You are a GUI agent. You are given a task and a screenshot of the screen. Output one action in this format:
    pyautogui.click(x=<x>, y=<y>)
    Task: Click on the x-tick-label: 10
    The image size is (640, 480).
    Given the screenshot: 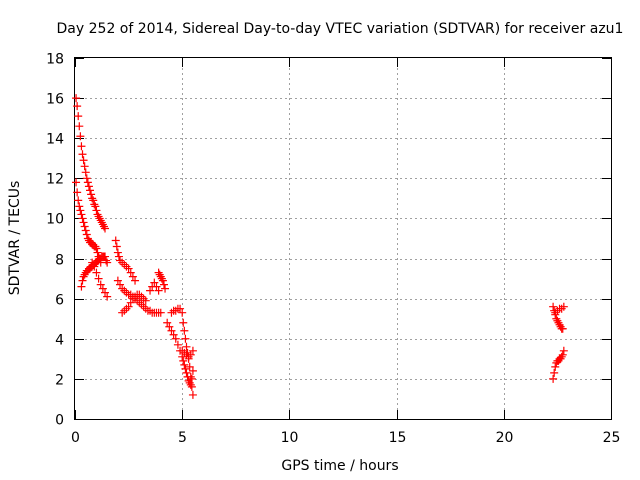 What is the action you would take?
    pyautogui.click(x=290, y=438)
    